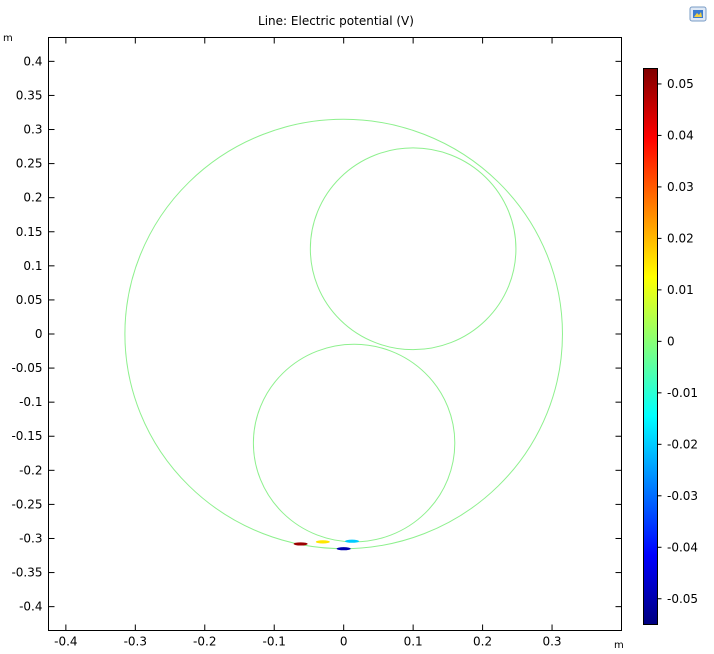 This screenshot has height=654, width=714. Describe the element at coordinates (682, 444) in the screenshot. I see `colorbar-tick-label: -0.02` at that location.